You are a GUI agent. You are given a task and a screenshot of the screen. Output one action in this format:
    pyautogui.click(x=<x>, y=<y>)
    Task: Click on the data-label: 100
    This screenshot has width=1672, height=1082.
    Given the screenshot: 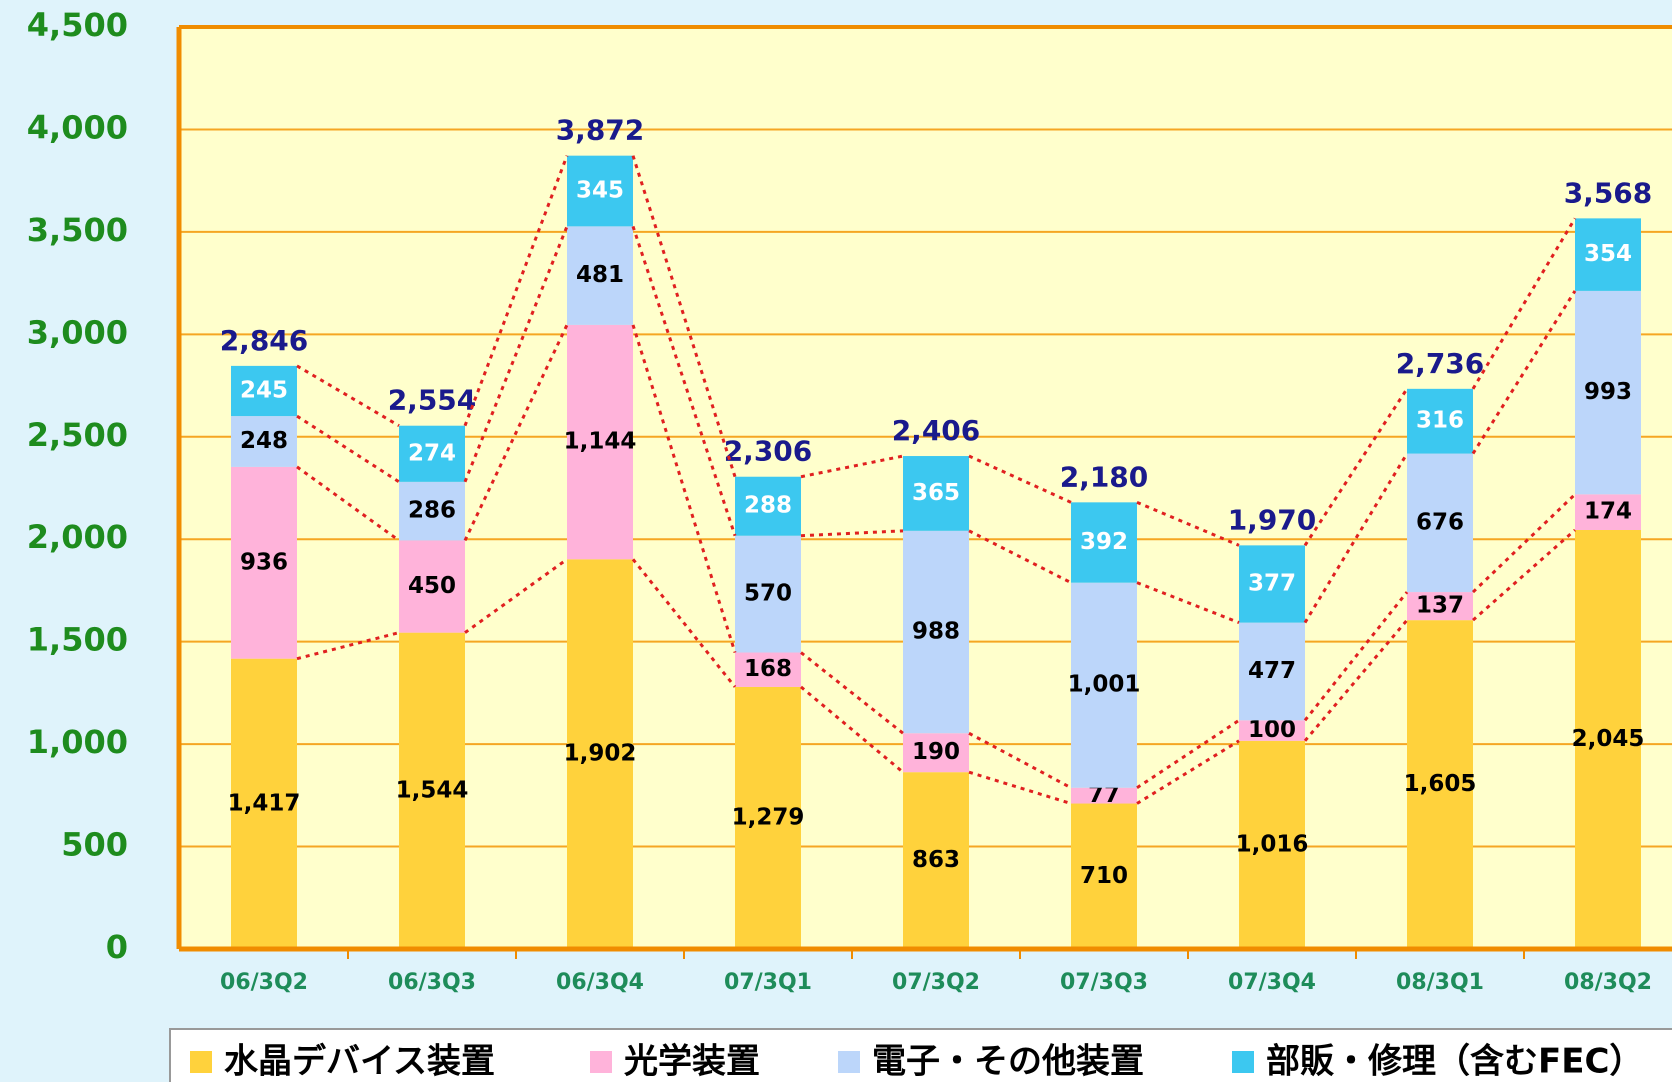 What is the action you would take?
    pyautogui.click(x=1272, y=730)
    